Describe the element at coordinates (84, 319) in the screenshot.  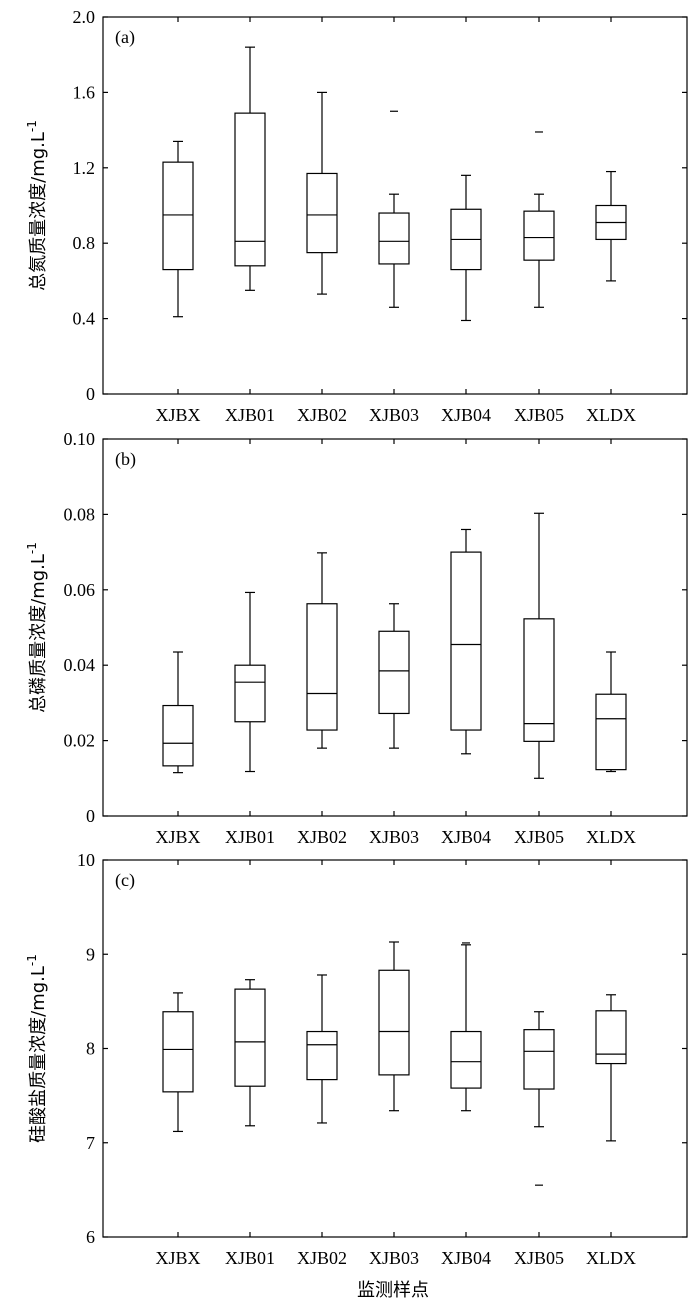
I see `y-tick-label: 0.4` at that location.